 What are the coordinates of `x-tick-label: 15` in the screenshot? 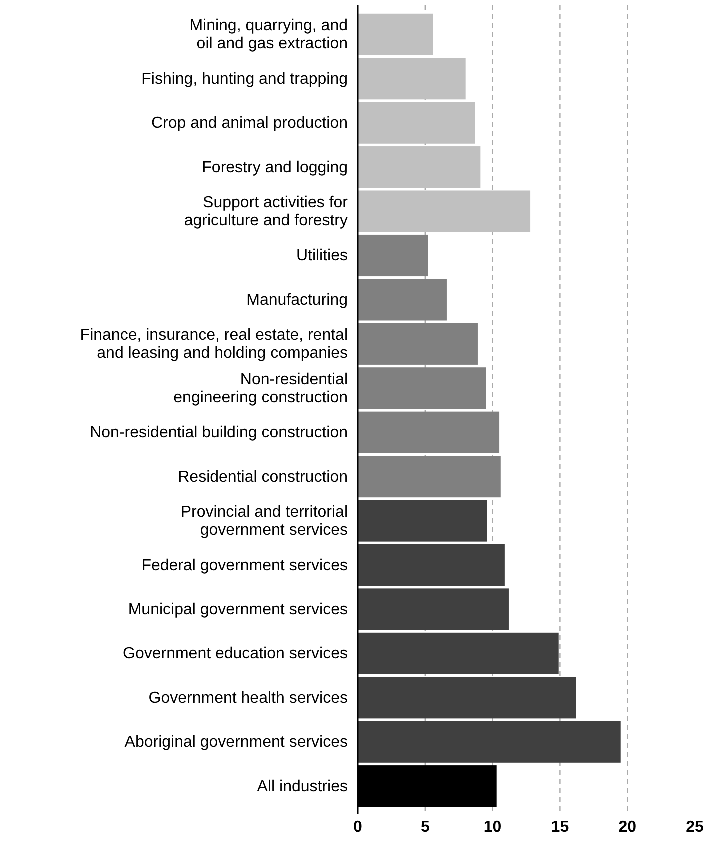 It's located at (560, 827).